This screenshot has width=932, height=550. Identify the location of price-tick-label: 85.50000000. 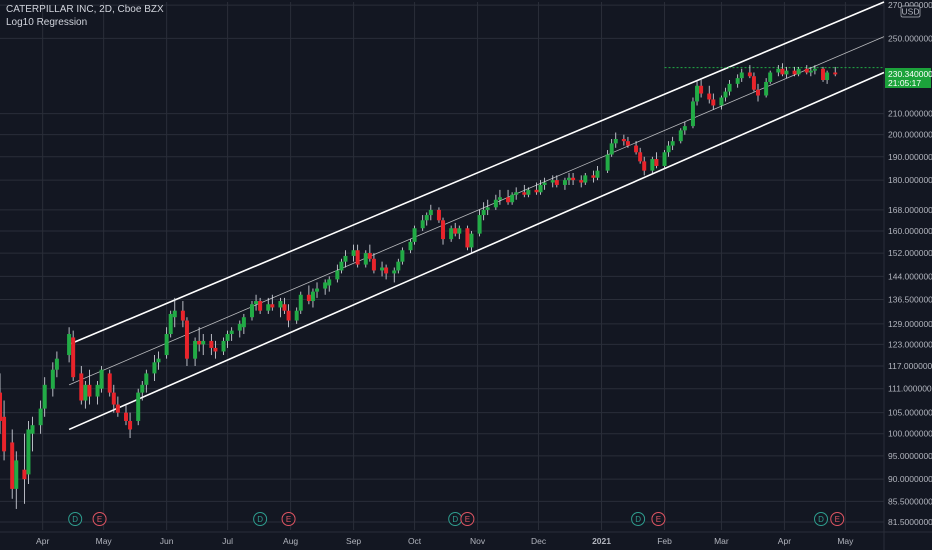
(910, 501).